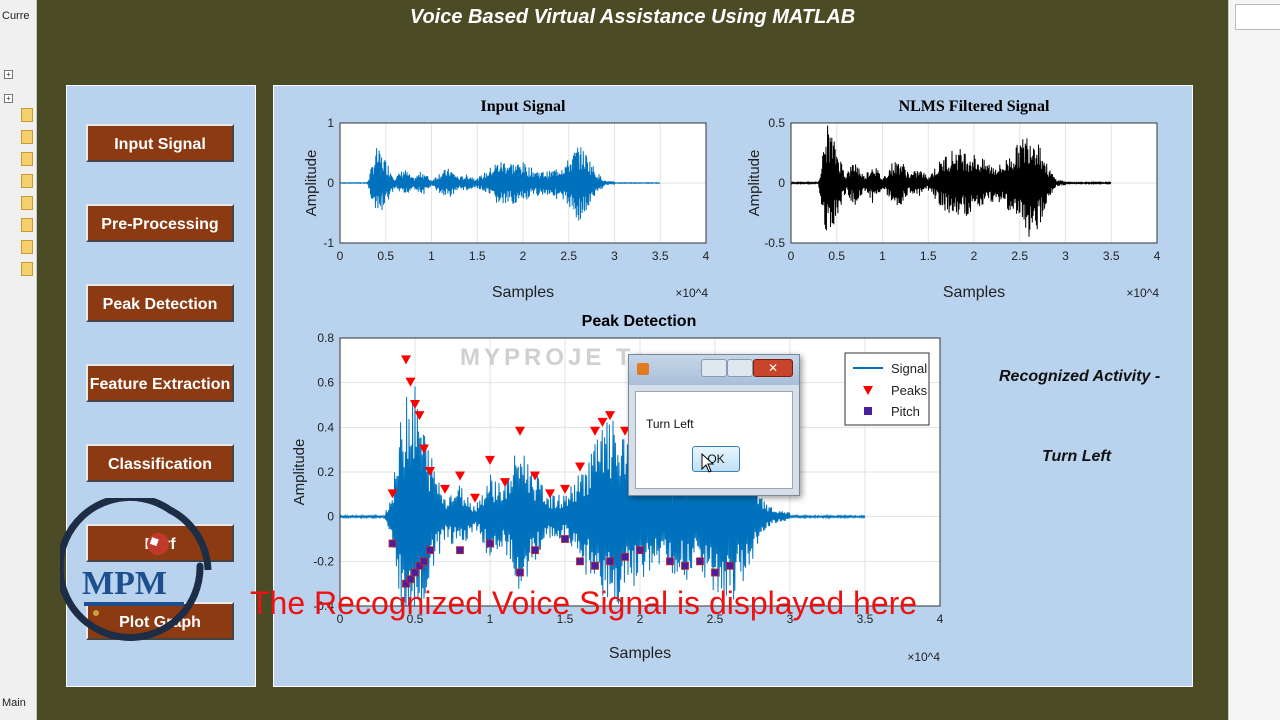  What do you see at coordinates (325, 338) in the screenshot?
I see `y-tick-label: 0.8` at bounding box center [325, 338].